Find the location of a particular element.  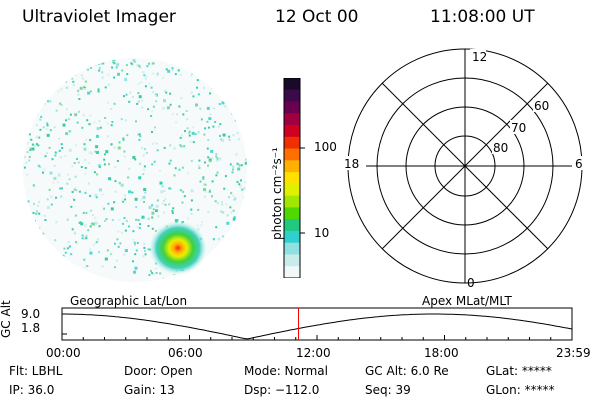

timeline-ytick-1-8: 1.8 is located at coordinates (31, 328).